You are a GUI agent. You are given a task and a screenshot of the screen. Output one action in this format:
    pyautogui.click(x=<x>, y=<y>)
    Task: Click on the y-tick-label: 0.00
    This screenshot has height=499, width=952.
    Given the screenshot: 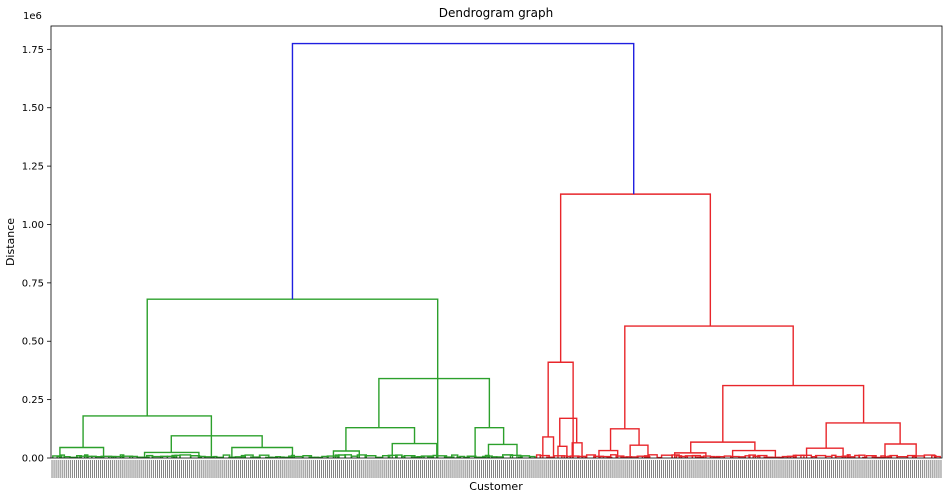 What is the action you would take?
    pyautogui.click(x=33, y=459)
    